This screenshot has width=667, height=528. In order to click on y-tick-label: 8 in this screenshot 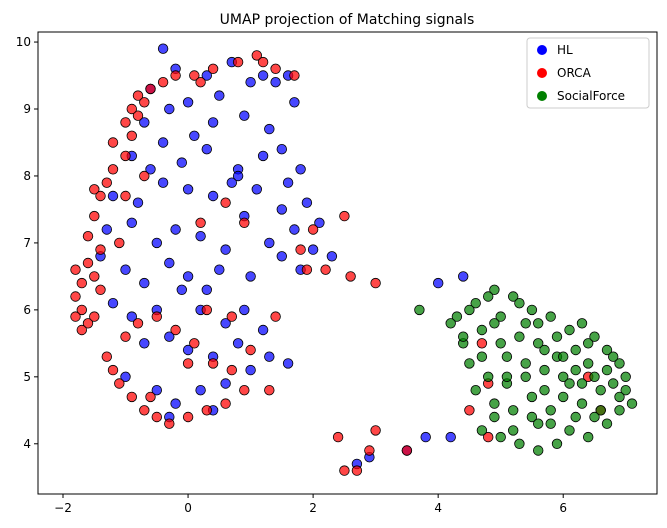, I will do `click(27, 176)`.